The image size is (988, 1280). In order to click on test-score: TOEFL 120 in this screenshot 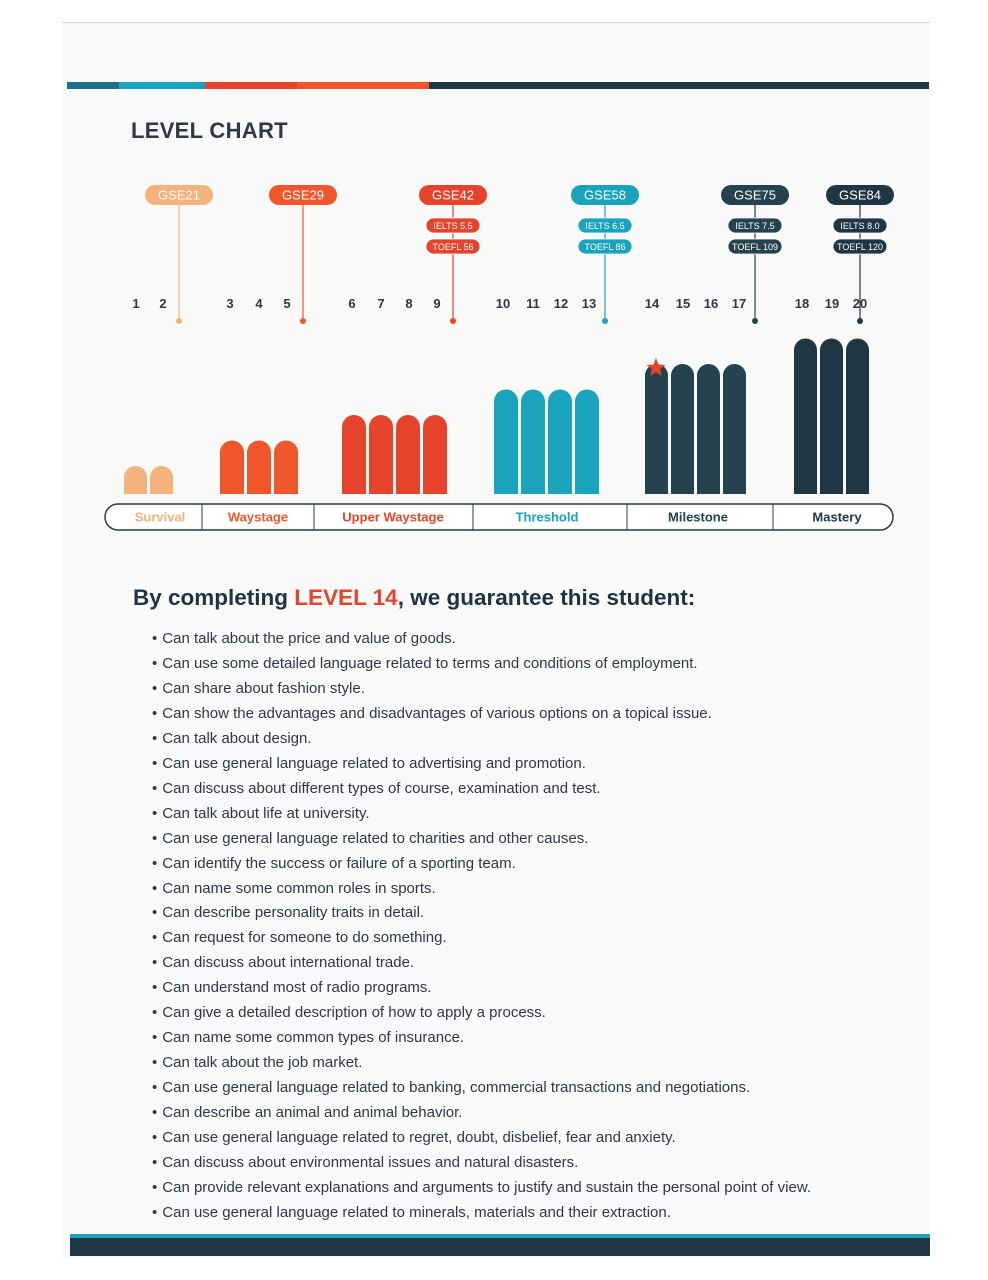, I will do `click(860, 247)`.